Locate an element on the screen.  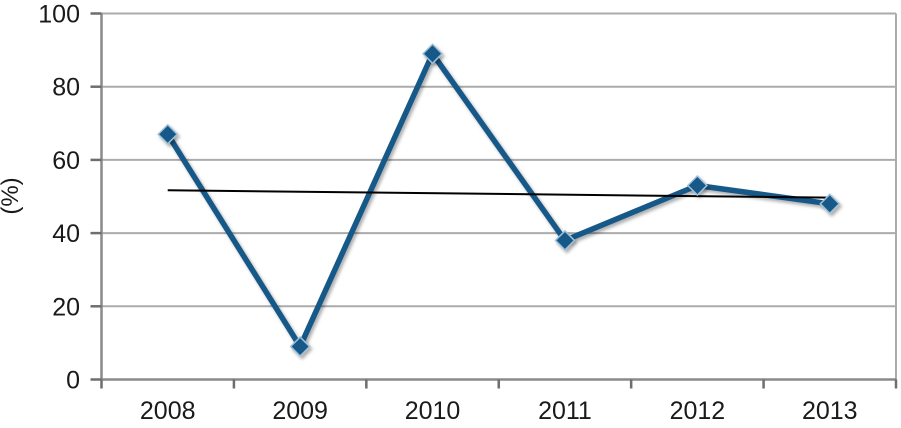
y-tick-label: 60 is located at coordinates (66, 161).